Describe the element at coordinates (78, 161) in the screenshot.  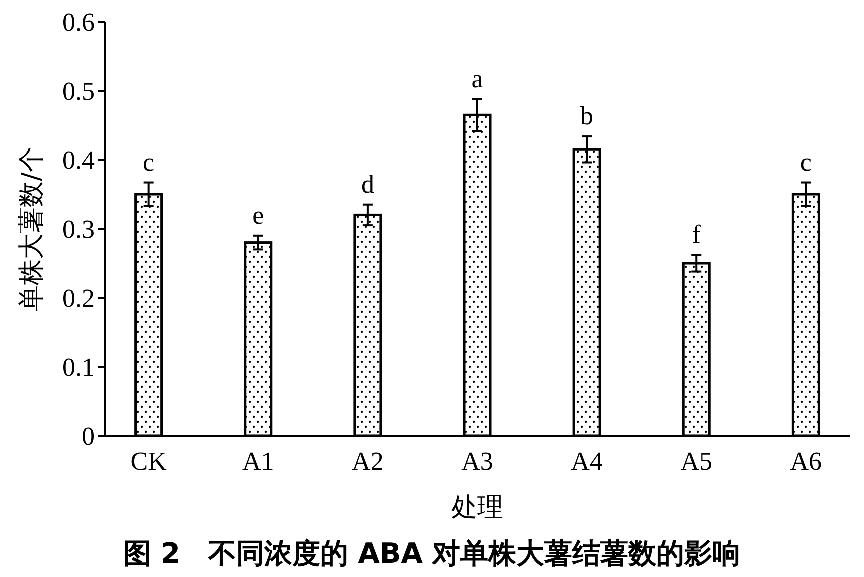
I see `y-tick-label: 0.4` at that location.